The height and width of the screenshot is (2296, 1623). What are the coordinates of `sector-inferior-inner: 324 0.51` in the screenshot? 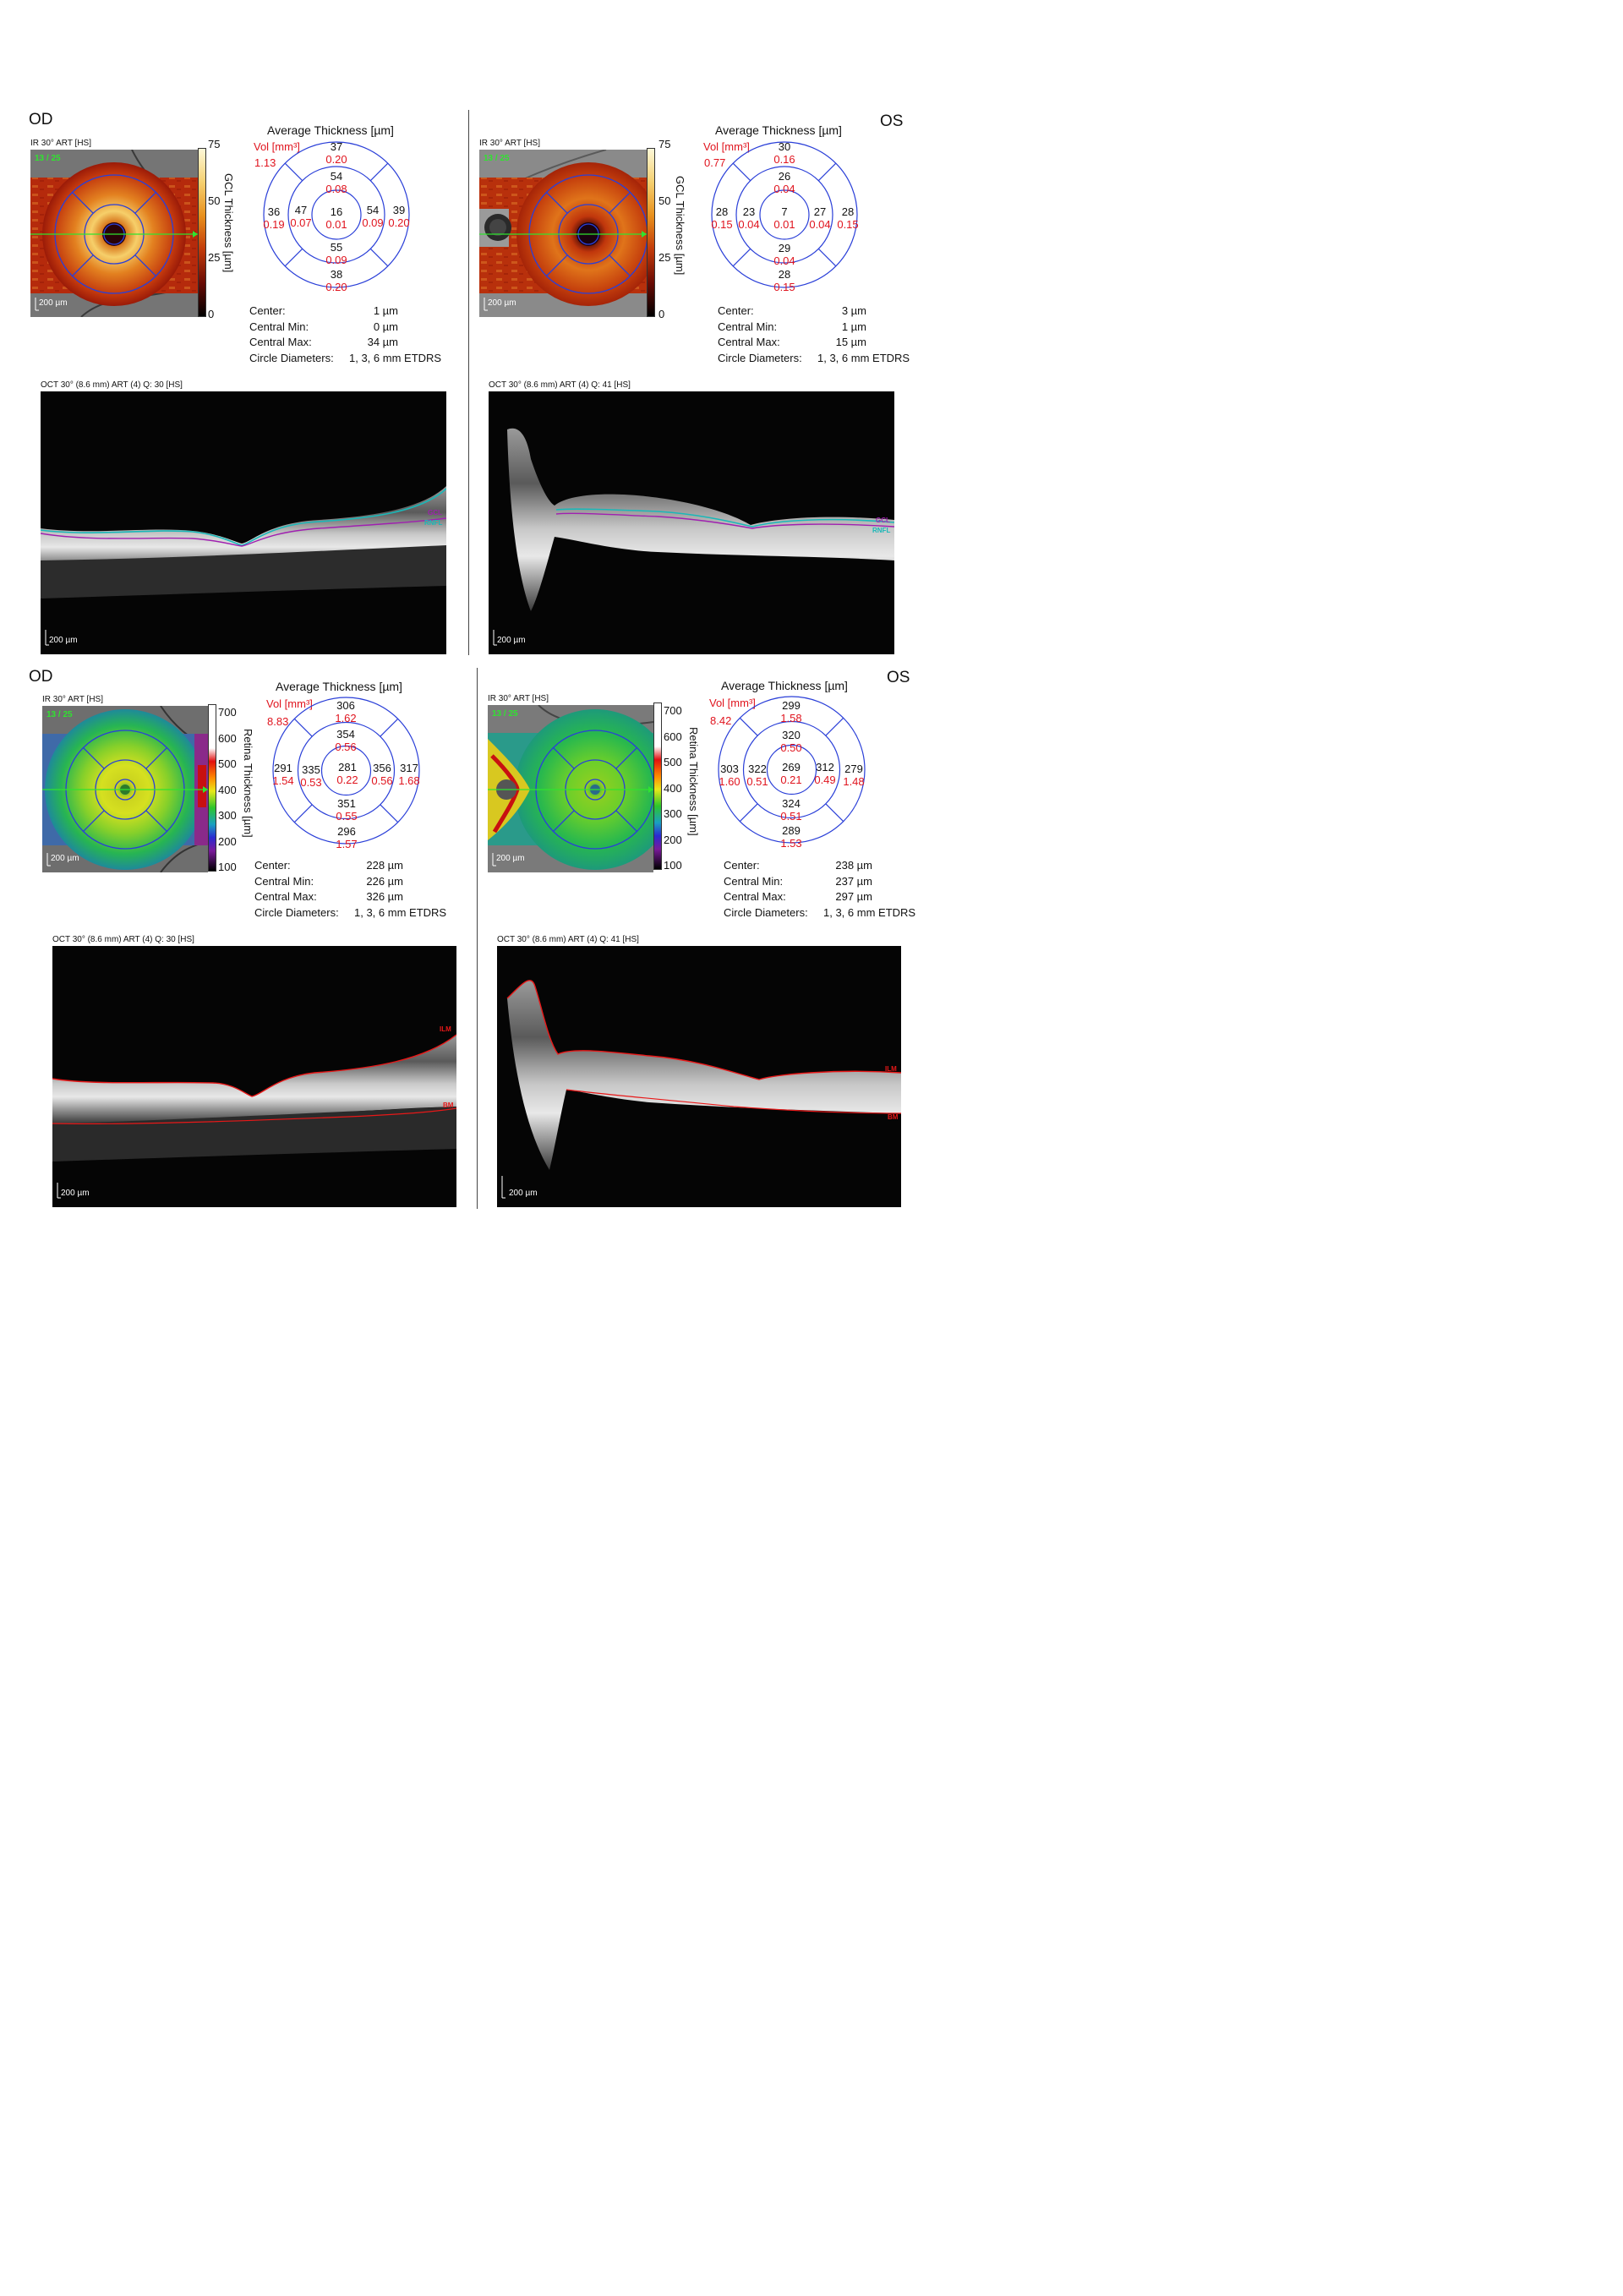 It's located at (791, 810).